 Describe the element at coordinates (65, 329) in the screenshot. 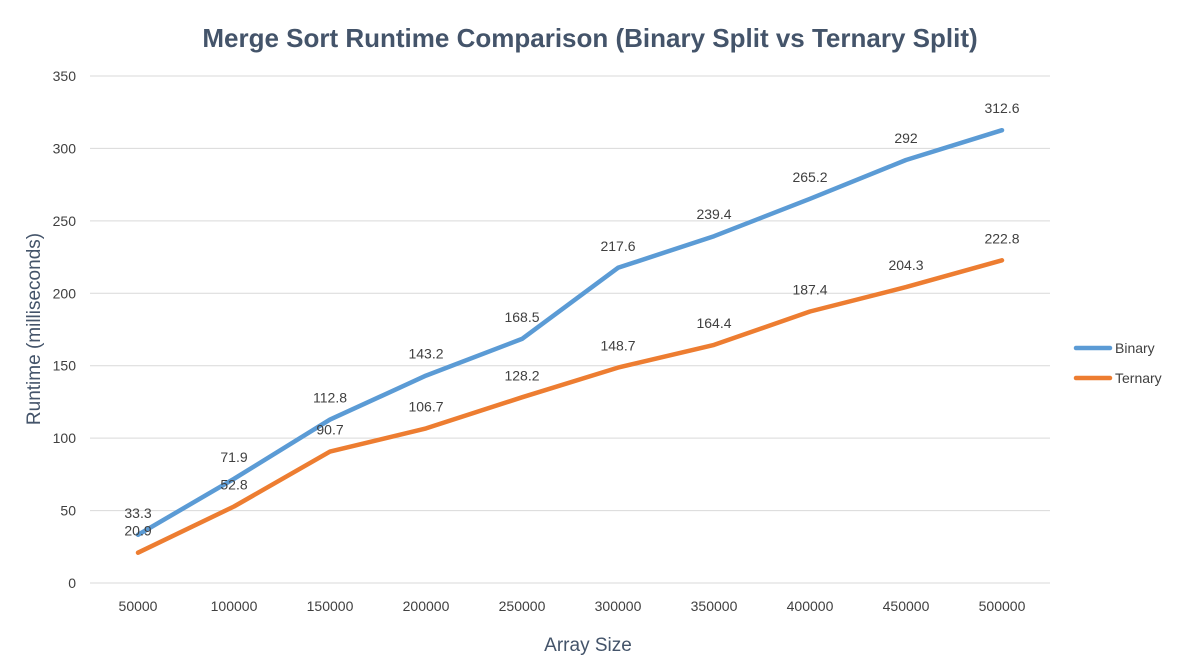

I see `y-axis-ticks: 0 50 100 150 200 250 300 350` at that location.